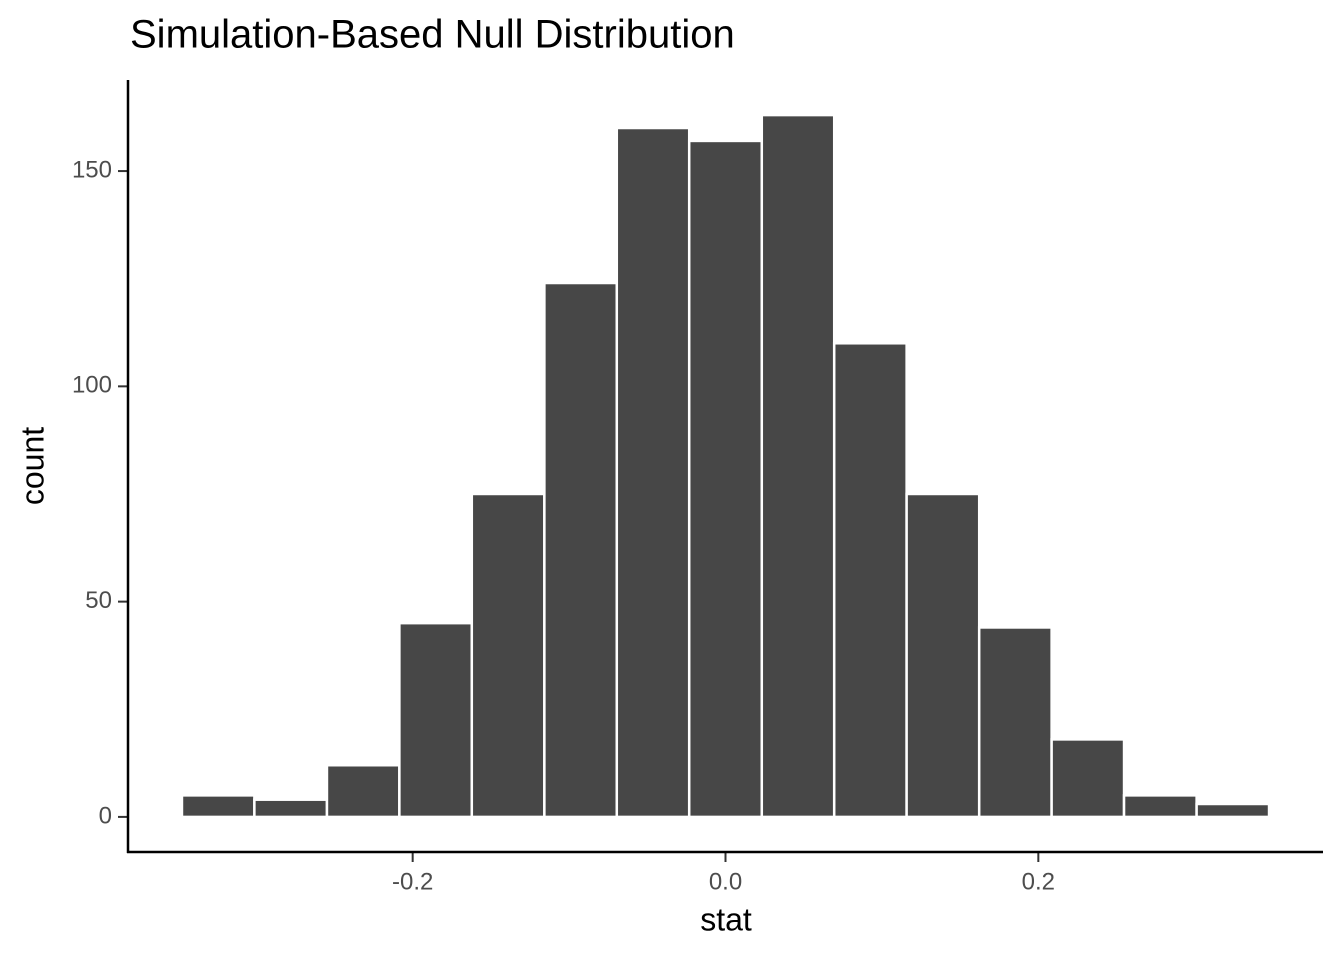 The height and width of the screenshot is (960, 1344). What do you see at coordinates (98, 600) in the screenshot?
I see `y-tick-label: 50` at bounding box center [98, 600].